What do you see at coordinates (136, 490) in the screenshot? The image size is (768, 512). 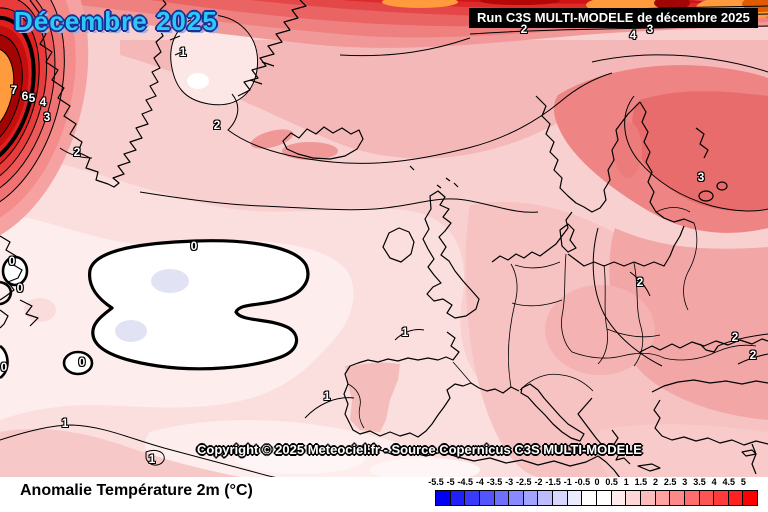 I see `map-legend-title: Anomalie Température 2m (°C)` at bounding box center [136, 490].